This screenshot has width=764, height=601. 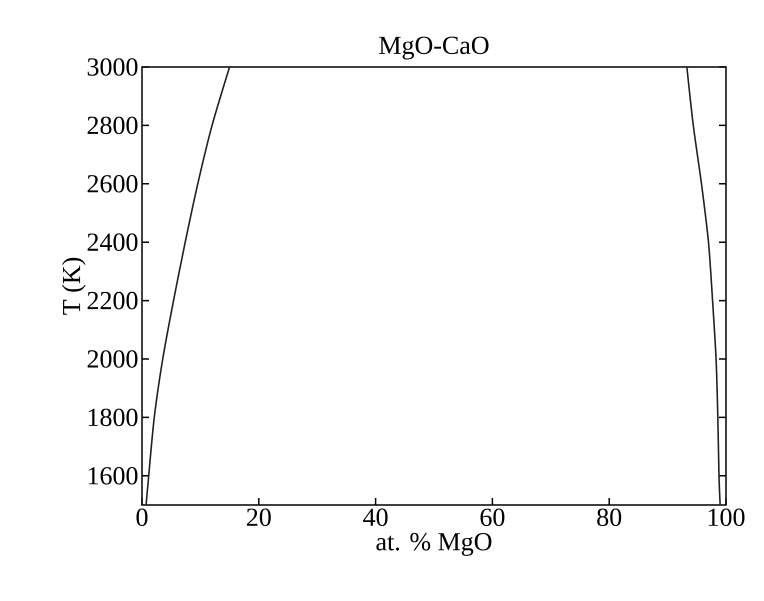 What do you see at coordinates (113, 417) in the screenshot?
I see `y-tick-label: 1800` at bounding box center [113, 417].